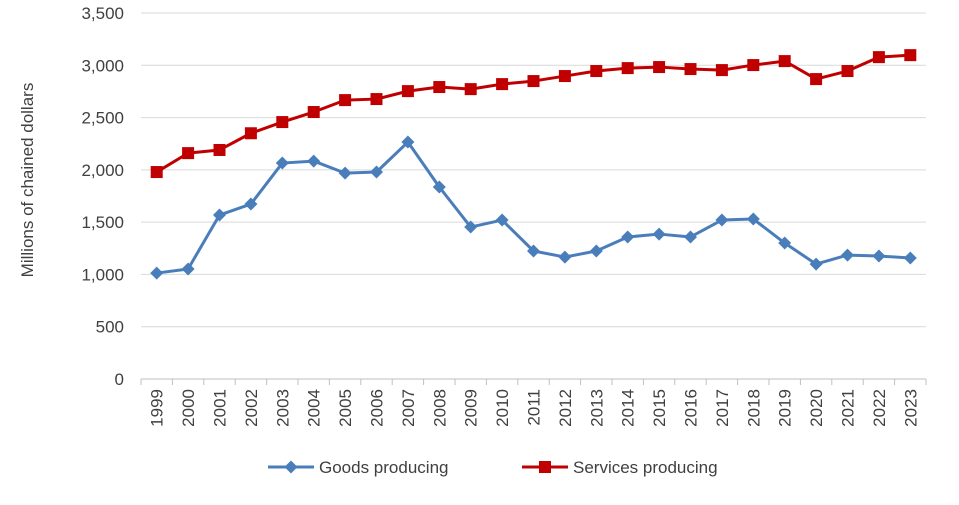  Describe the element at coordinates (645, 467) in the screenshot. I see `legend-label: Services producing` at that location.